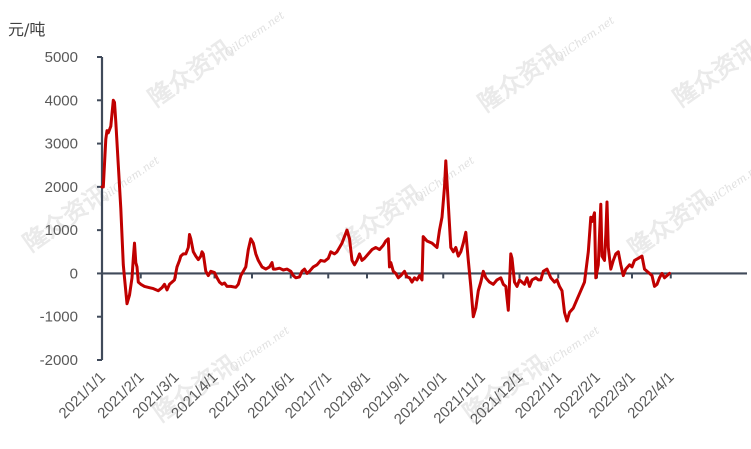  I want to click on y-tick-label: 3000, so click(61, 144).